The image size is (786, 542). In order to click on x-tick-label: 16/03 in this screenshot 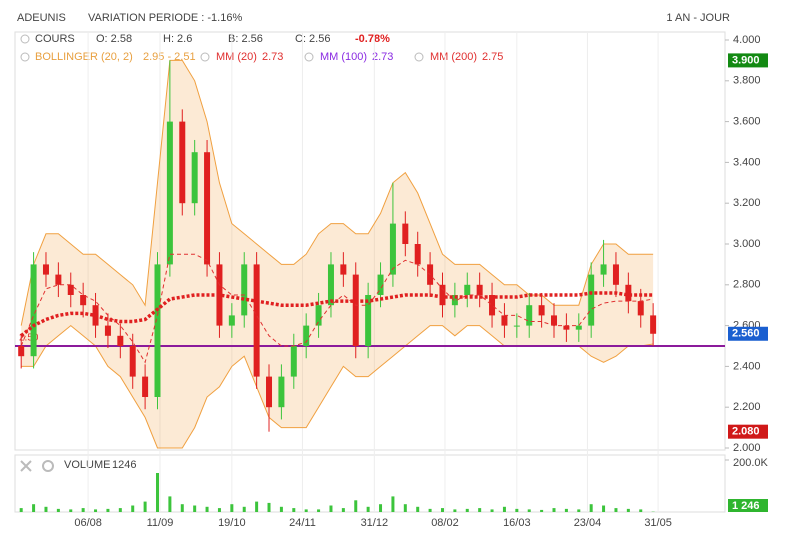, I will do `click(517, 523)`.